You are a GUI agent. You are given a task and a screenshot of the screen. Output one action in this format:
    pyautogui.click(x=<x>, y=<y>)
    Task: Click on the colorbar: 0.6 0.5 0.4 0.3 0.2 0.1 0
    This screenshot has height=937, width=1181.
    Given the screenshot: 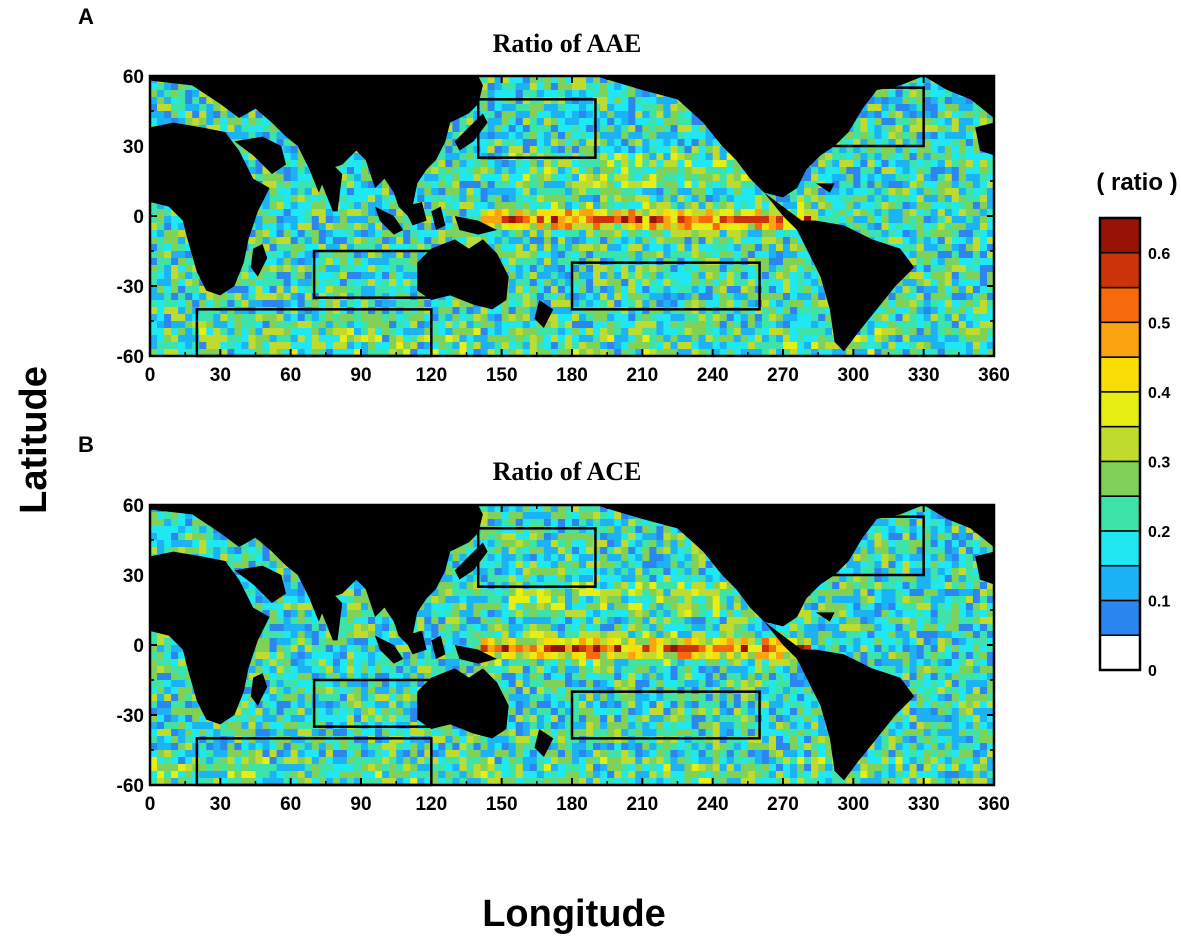 What is the action you would take?
    pyautogui.click(x=1134, y=448)
    